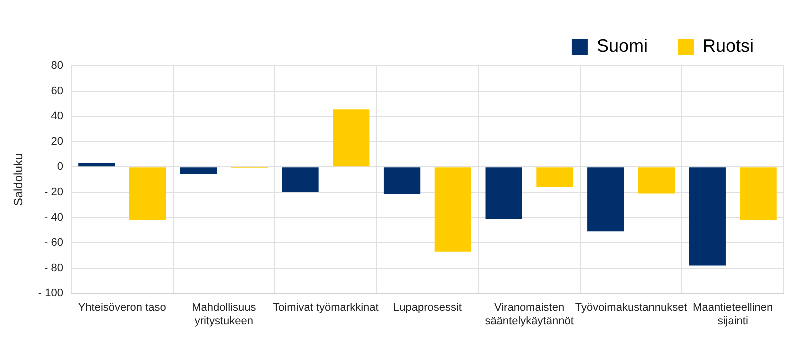 Image resolution: width=800 pixels, height=344 pixels. Describe the element at coordinates (54, 268) in the screenshot. I see `y-tick-label: - 80` at that location.